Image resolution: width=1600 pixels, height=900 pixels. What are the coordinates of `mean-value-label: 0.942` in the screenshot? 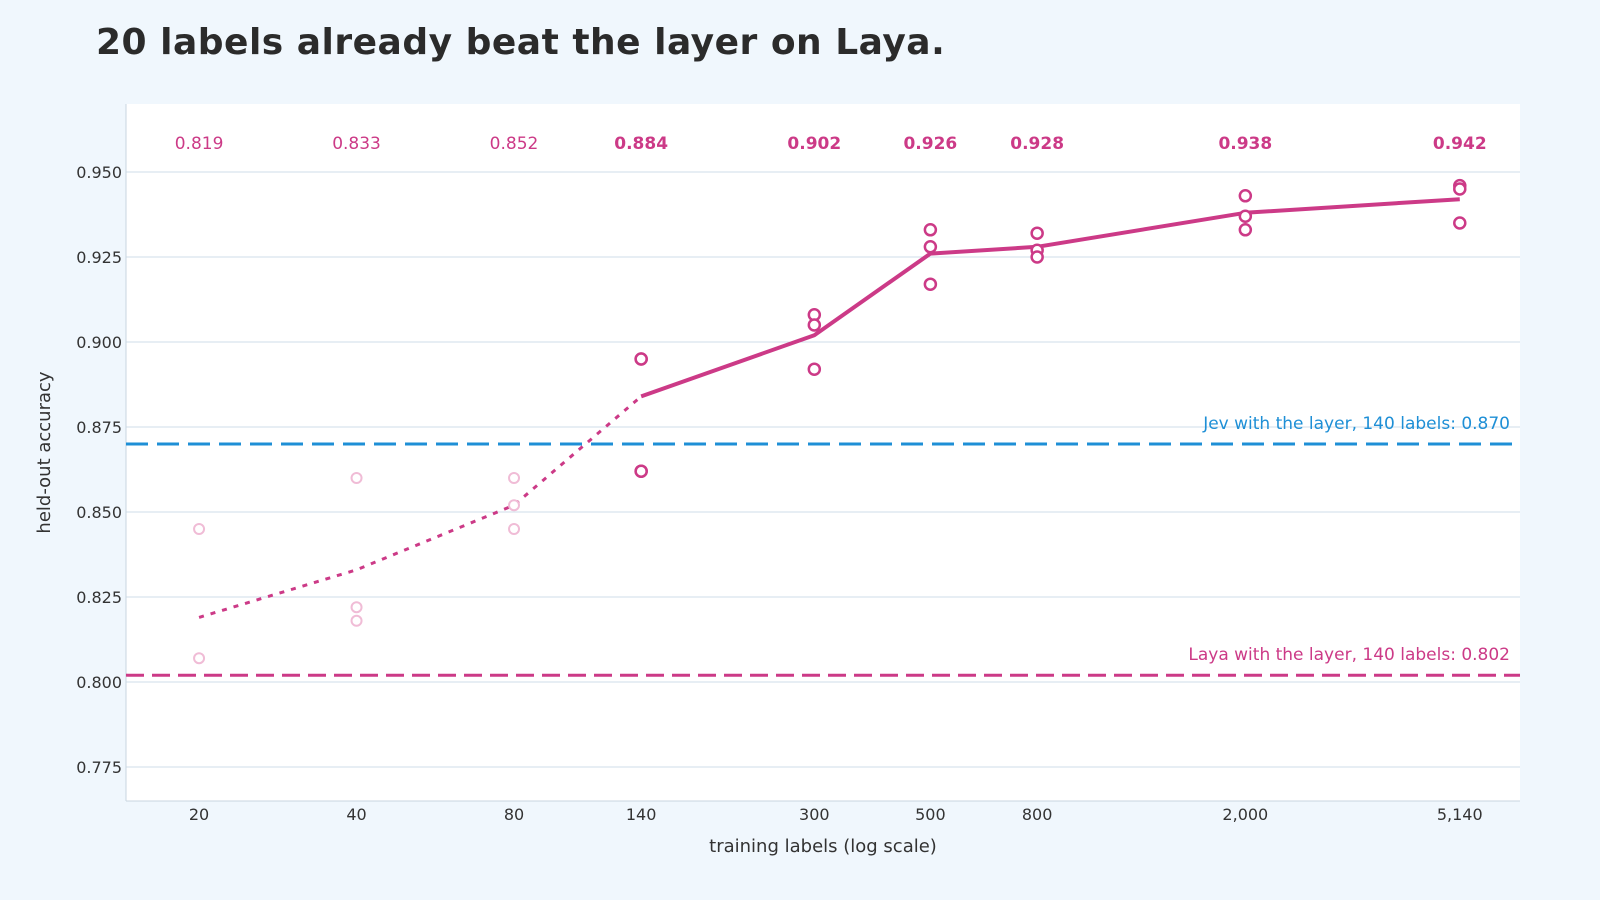 It's located at (1460, 144).